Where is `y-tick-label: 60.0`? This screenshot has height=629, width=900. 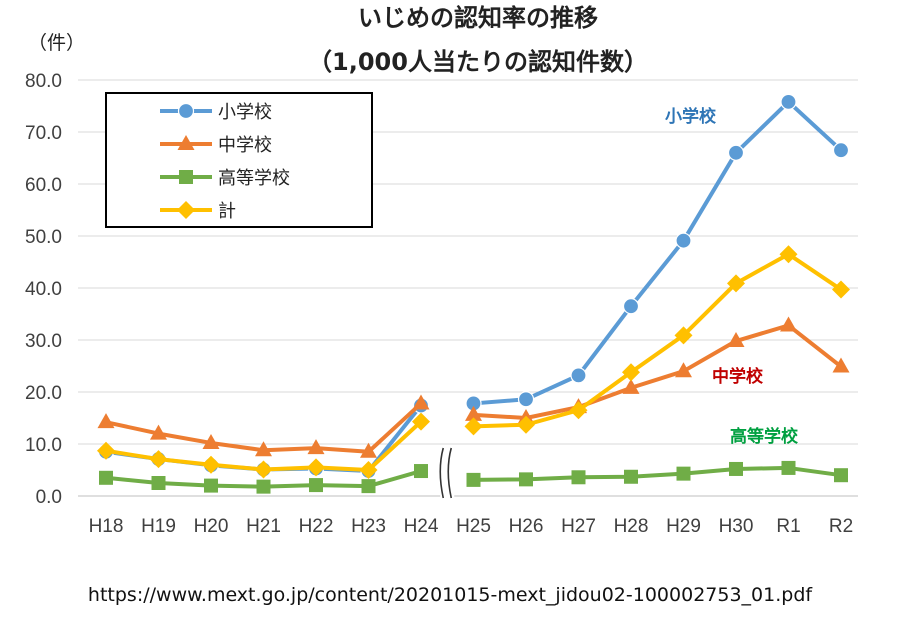
y-tick-label: 60.0 is located at coordinates (43, 185).